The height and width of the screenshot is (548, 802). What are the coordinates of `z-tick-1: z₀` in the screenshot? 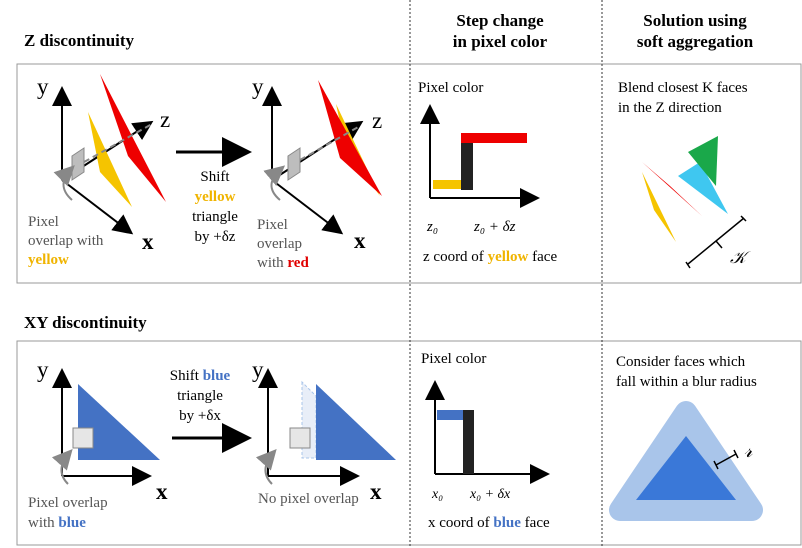 It's located at (433, 227).